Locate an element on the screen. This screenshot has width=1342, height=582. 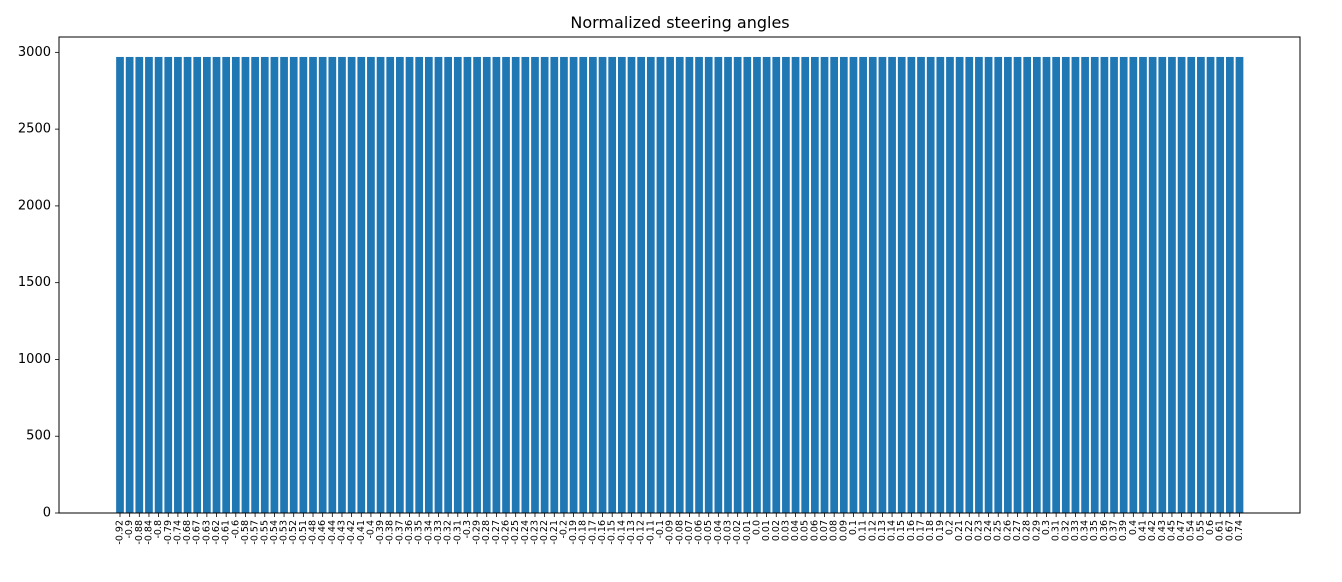
x-tick-label: -0.58 is located at coordinates (245, 532).